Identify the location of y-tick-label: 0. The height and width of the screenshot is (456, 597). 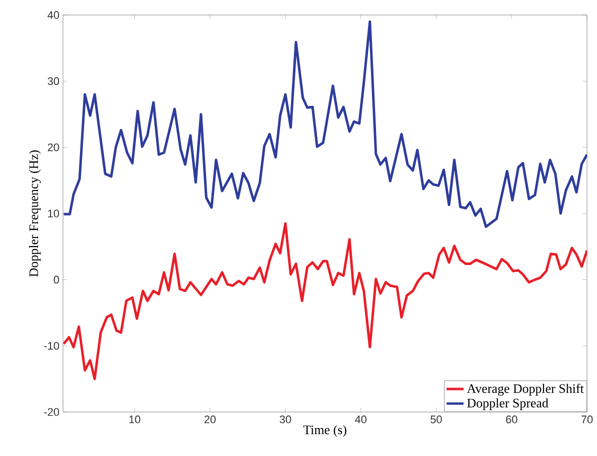
(57, 280).